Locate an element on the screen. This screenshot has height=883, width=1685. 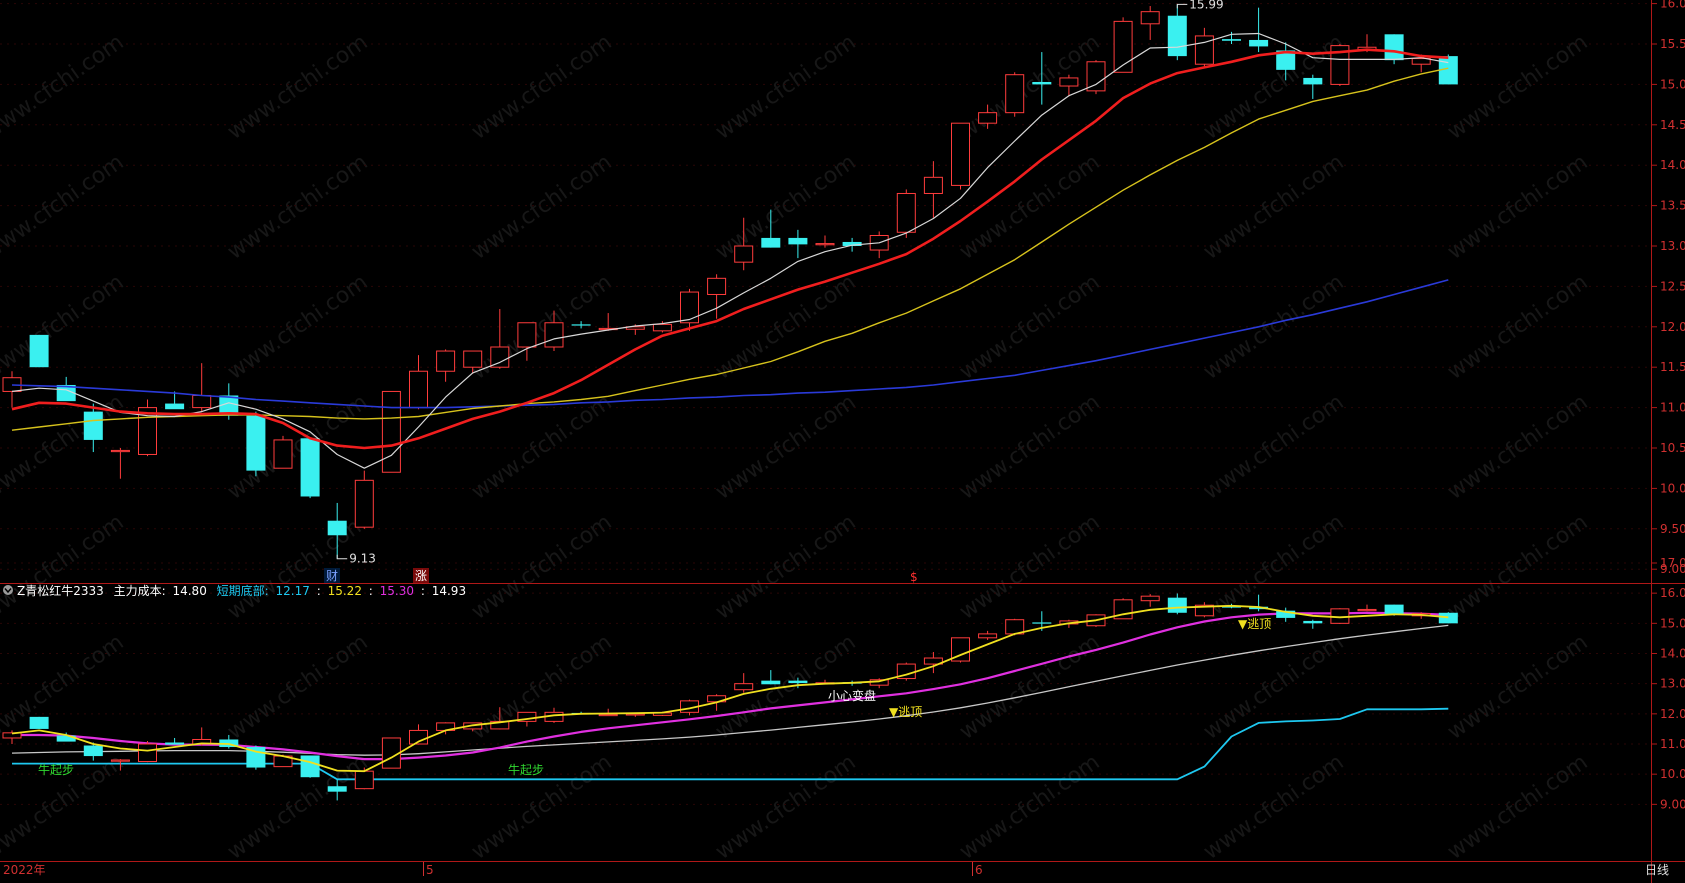
indicator-tick-label: 15.00 is located at coordinates (1672, 623).